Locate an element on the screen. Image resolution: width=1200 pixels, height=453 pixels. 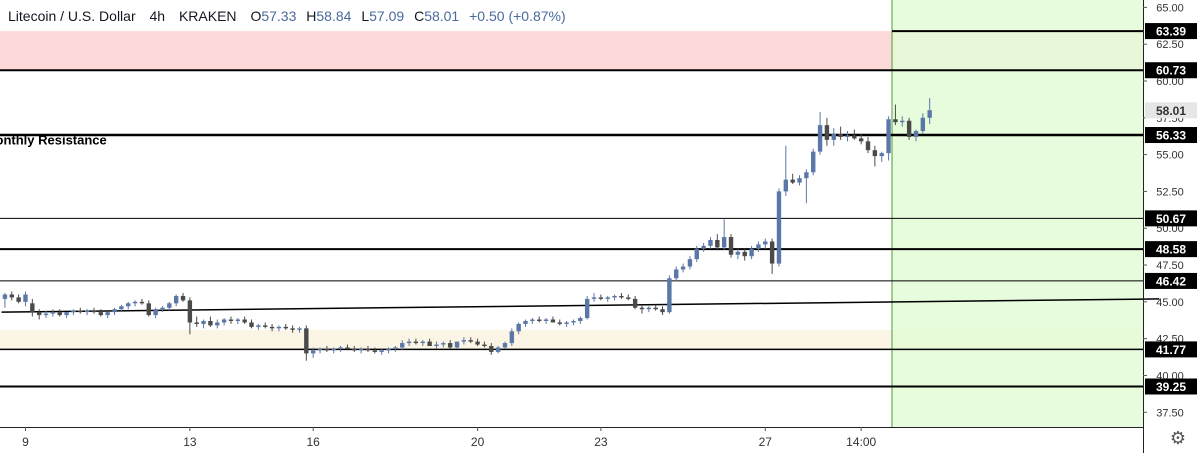
level-tag-label: 50.67 is located at coordinates (1171, 219).